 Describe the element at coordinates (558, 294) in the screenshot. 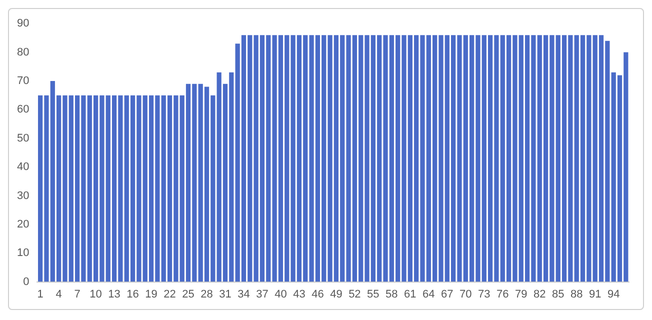

I see `x-tick-label: 85` at that location.